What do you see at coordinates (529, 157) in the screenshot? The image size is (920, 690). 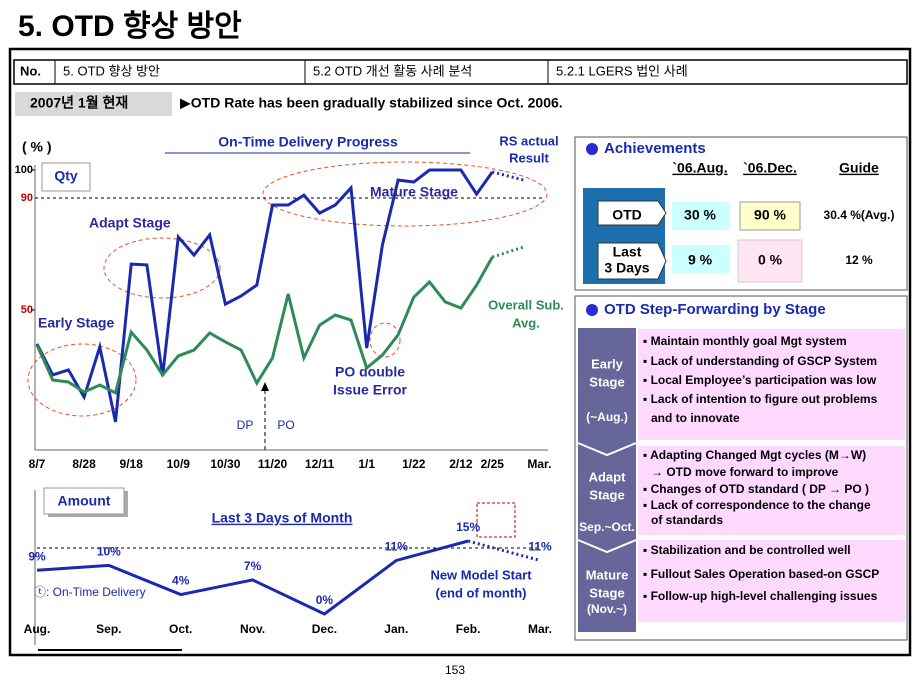 I see `annotation: Result` at bounding box center [529, 157].